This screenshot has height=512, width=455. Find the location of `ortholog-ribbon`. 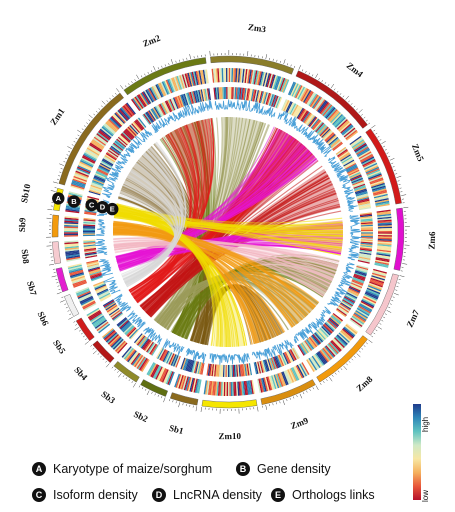

ortholog-ribbon is located at coordinates (152, 215).